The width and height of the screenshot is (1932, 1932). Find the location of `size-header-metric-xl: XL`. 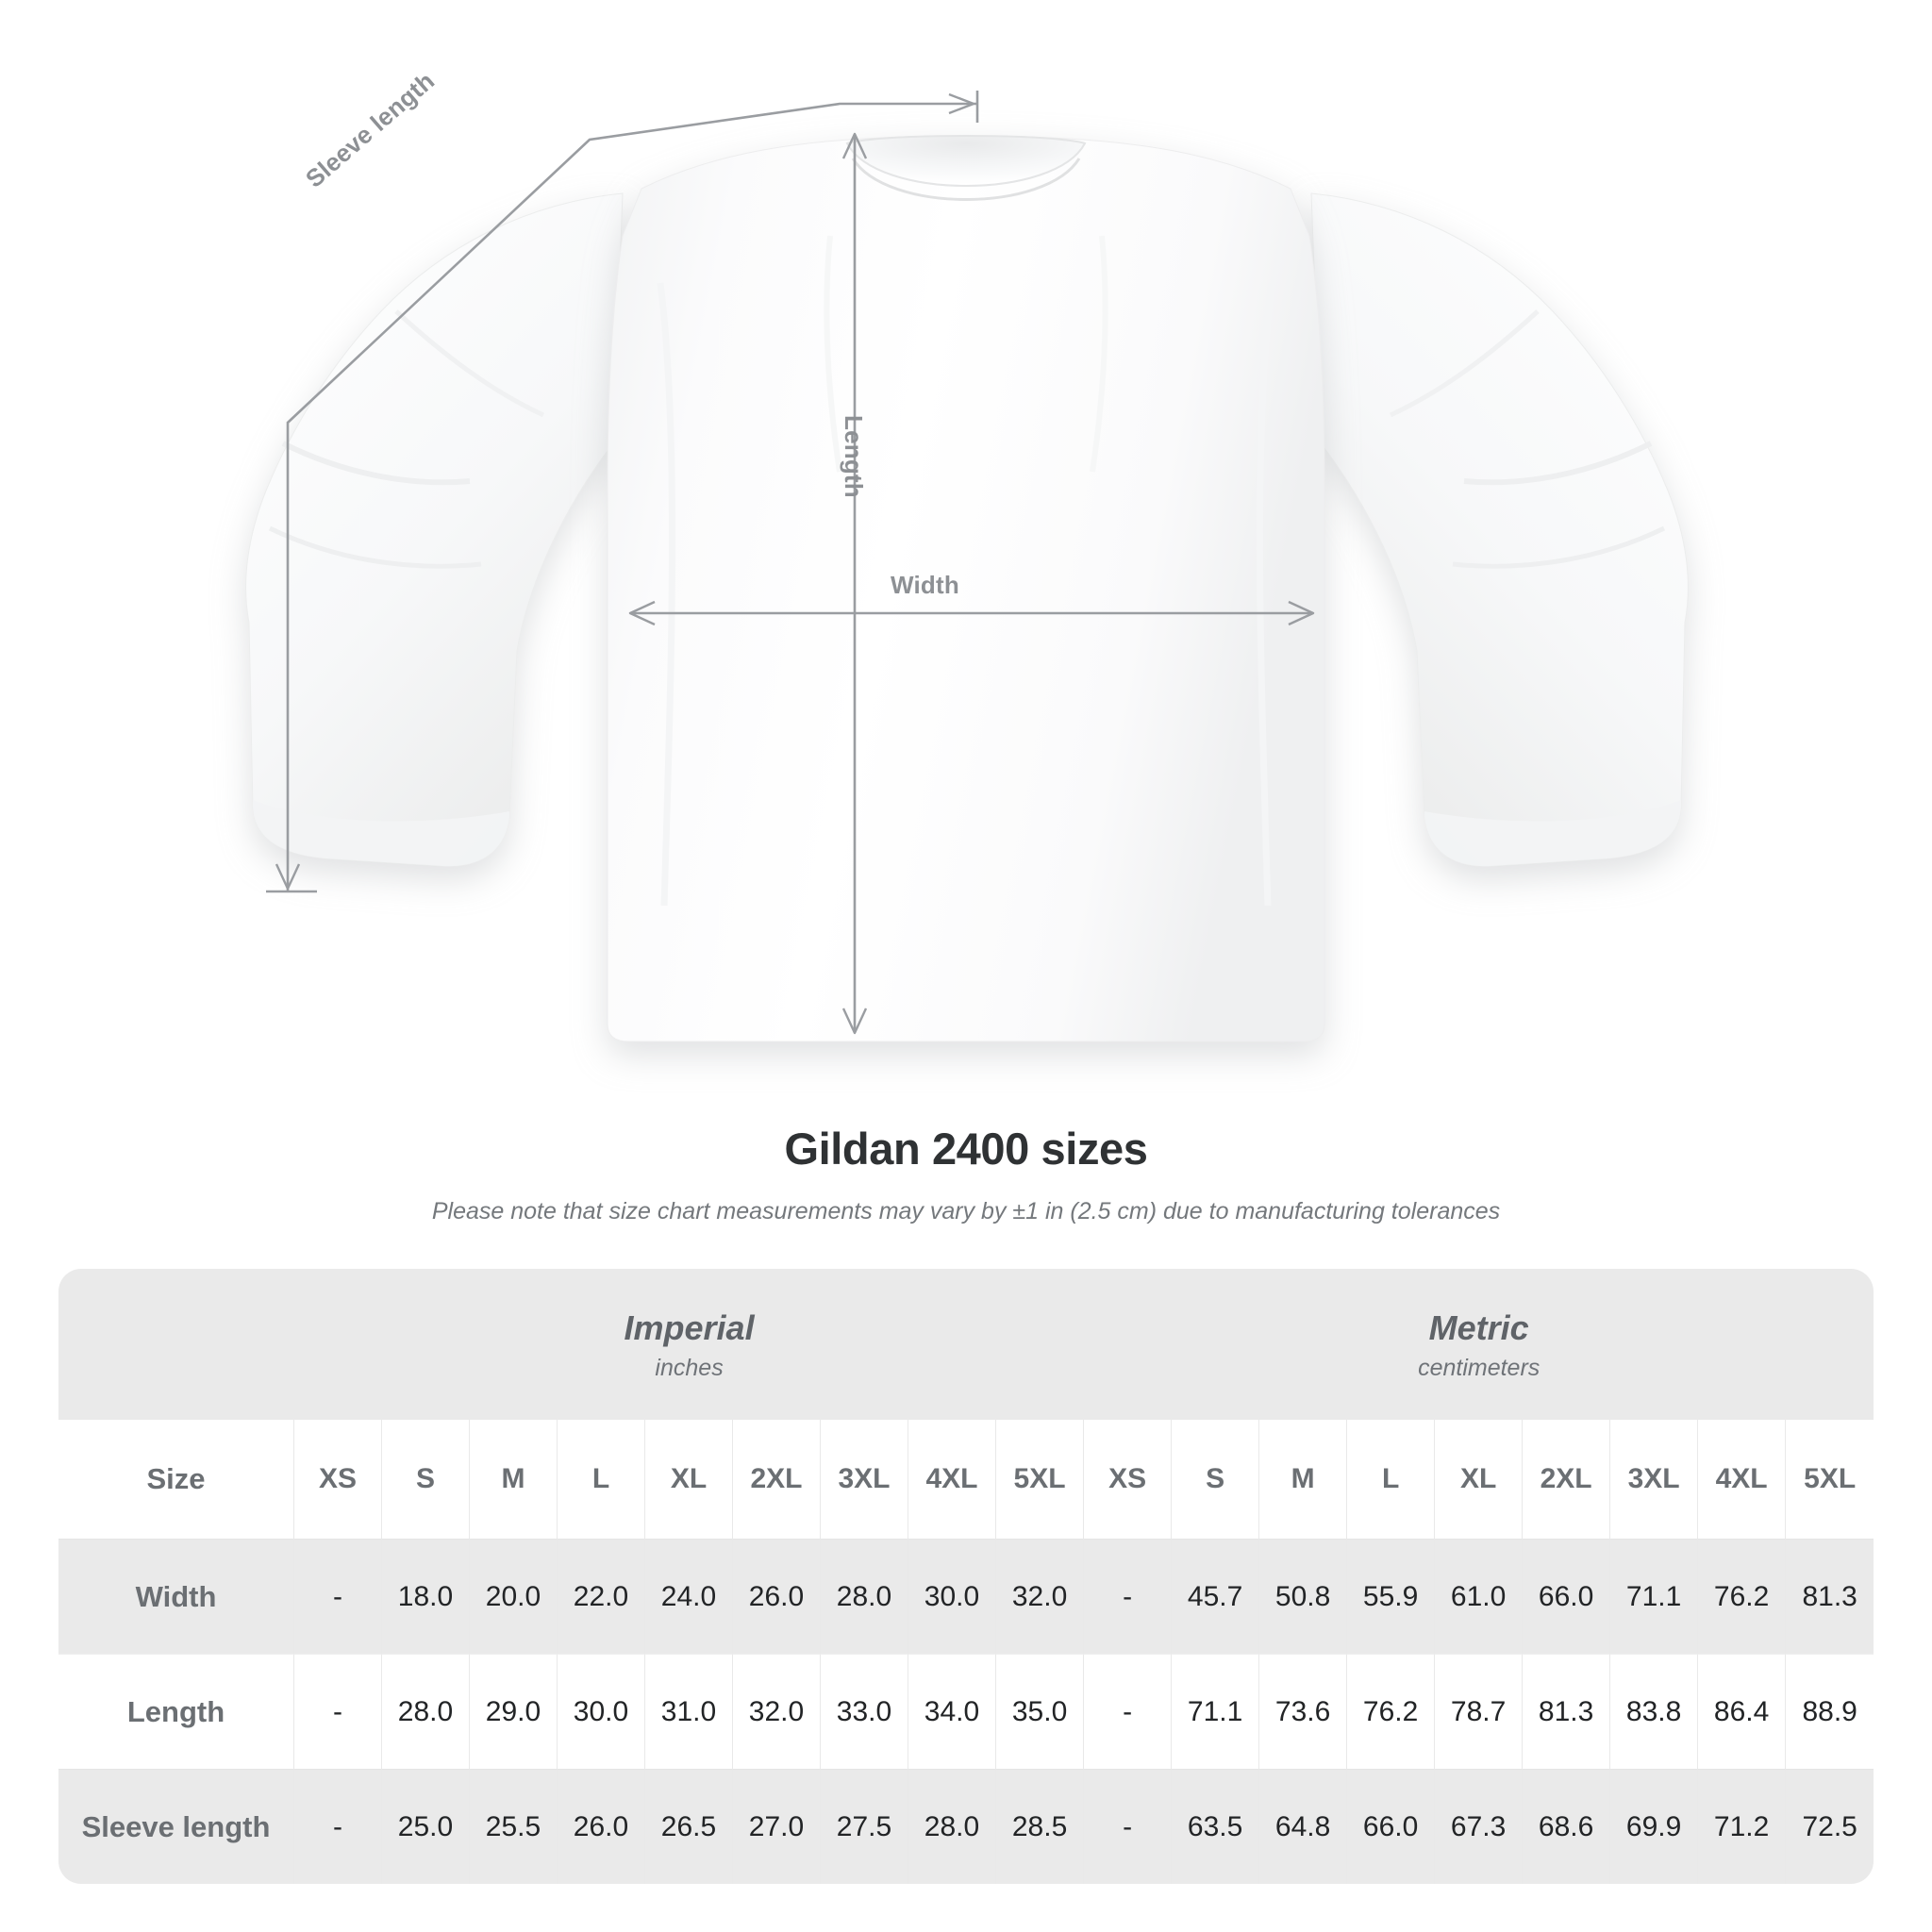

size-header-metric-xl: XL is located at coordinates (1479, 1479).